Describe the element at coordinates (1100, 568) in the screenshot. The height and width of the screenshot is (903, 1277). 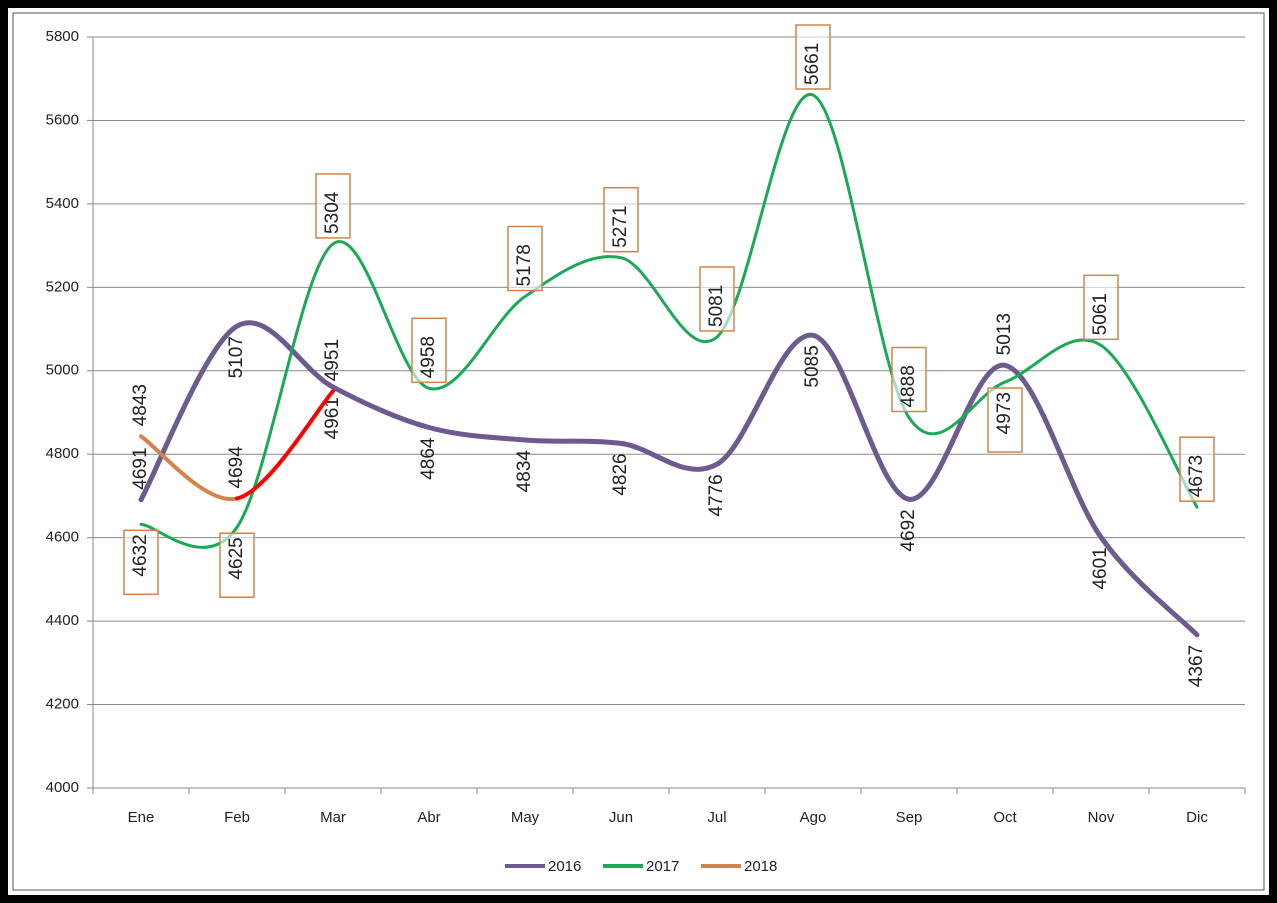
I see `data-label: 4601` at that location.